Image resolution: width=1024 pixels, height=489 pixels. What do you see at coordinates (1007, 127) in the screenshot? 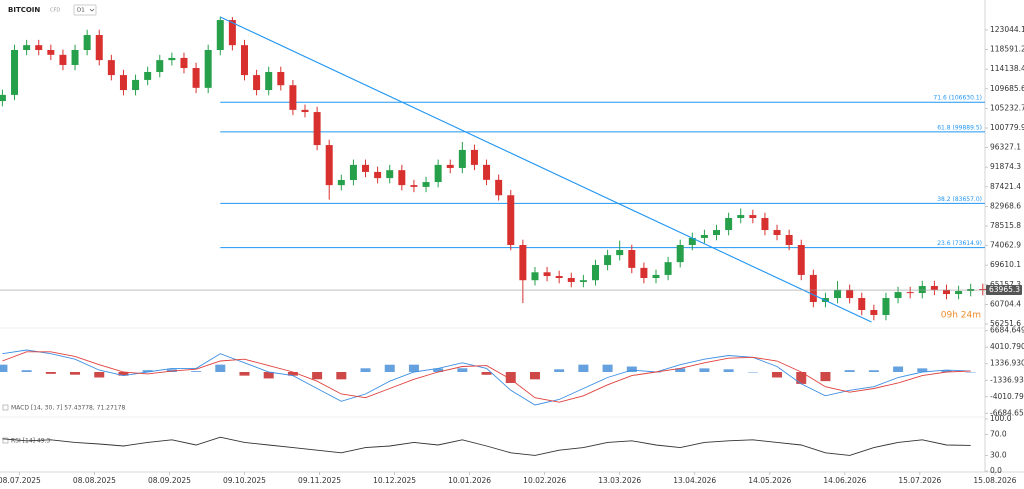
I see `y-tick-label: 100779.9` at bounding box center [1007, 127].